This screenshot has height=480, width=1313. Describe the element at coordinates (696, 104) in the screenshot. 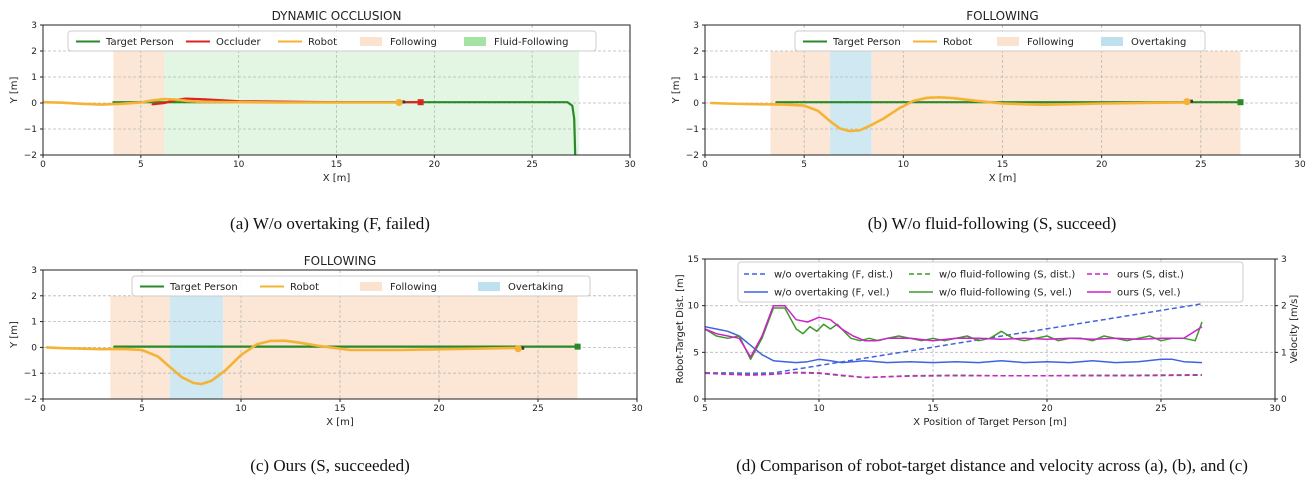

I see `y-tick-label-b: 0` at that location.